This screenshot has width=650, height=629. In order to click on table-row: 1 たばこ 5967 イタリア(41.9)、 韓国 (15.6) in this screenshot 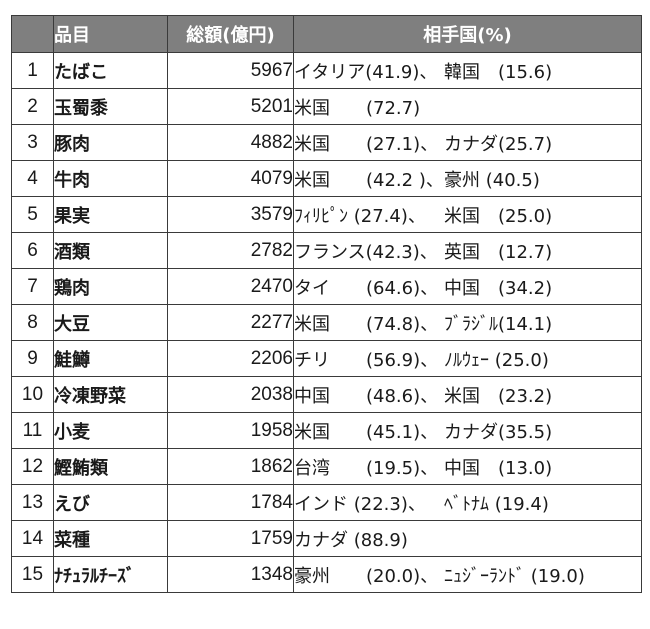, I will do `click(326, 70)`.